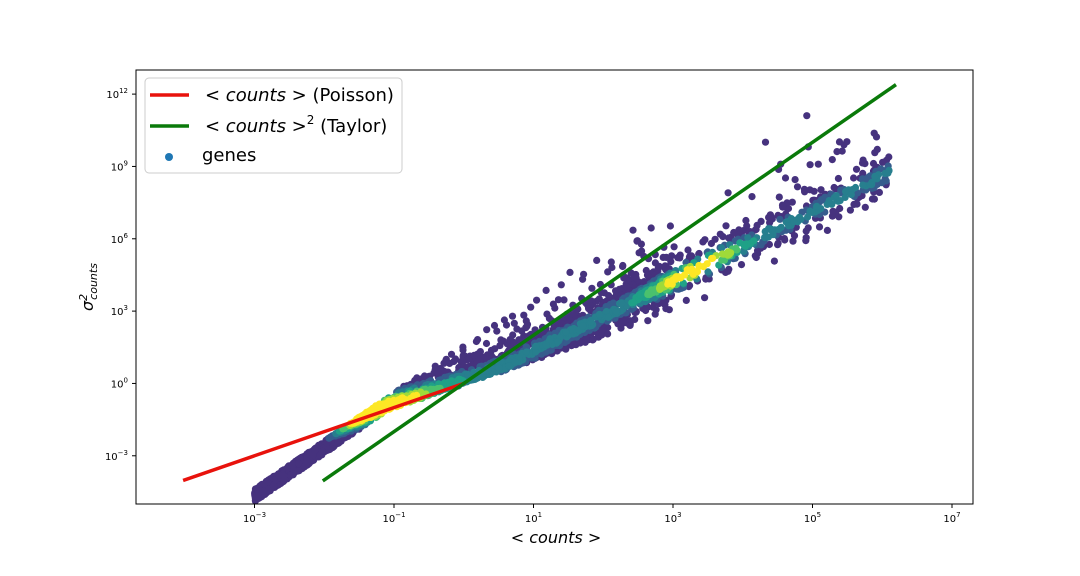 This screenshot has width=1080, height=576. What do you see at coordinates (229, 155) in the screenshot?
I see `legend-label-genes: genes` at bounding box center [229, 155].